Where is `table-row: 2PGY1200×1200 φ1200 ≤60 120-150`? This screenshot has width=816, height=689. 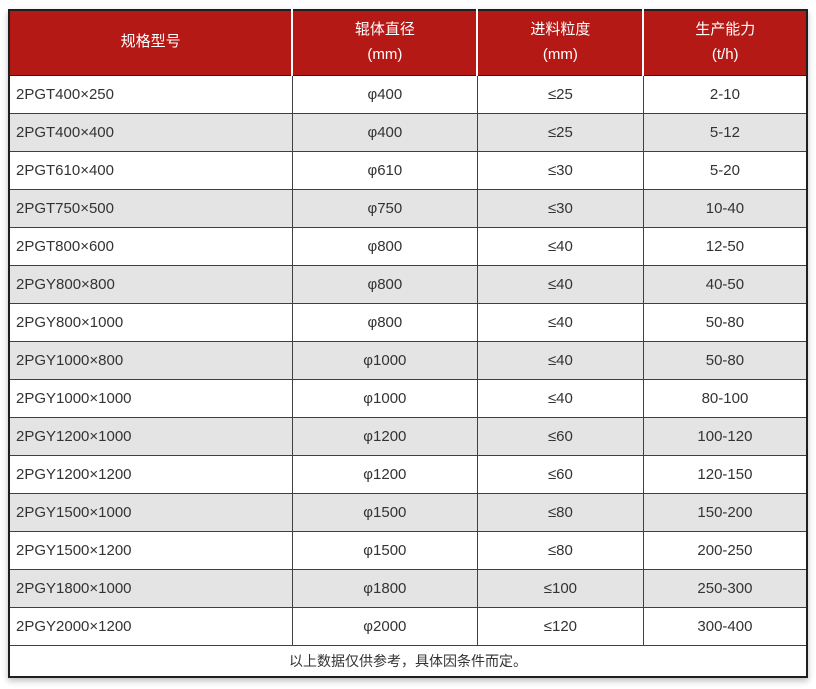 table-row: 2PGY1200×1200 φ1200 ≤60 120-150 is located at coordinates (408, 474).